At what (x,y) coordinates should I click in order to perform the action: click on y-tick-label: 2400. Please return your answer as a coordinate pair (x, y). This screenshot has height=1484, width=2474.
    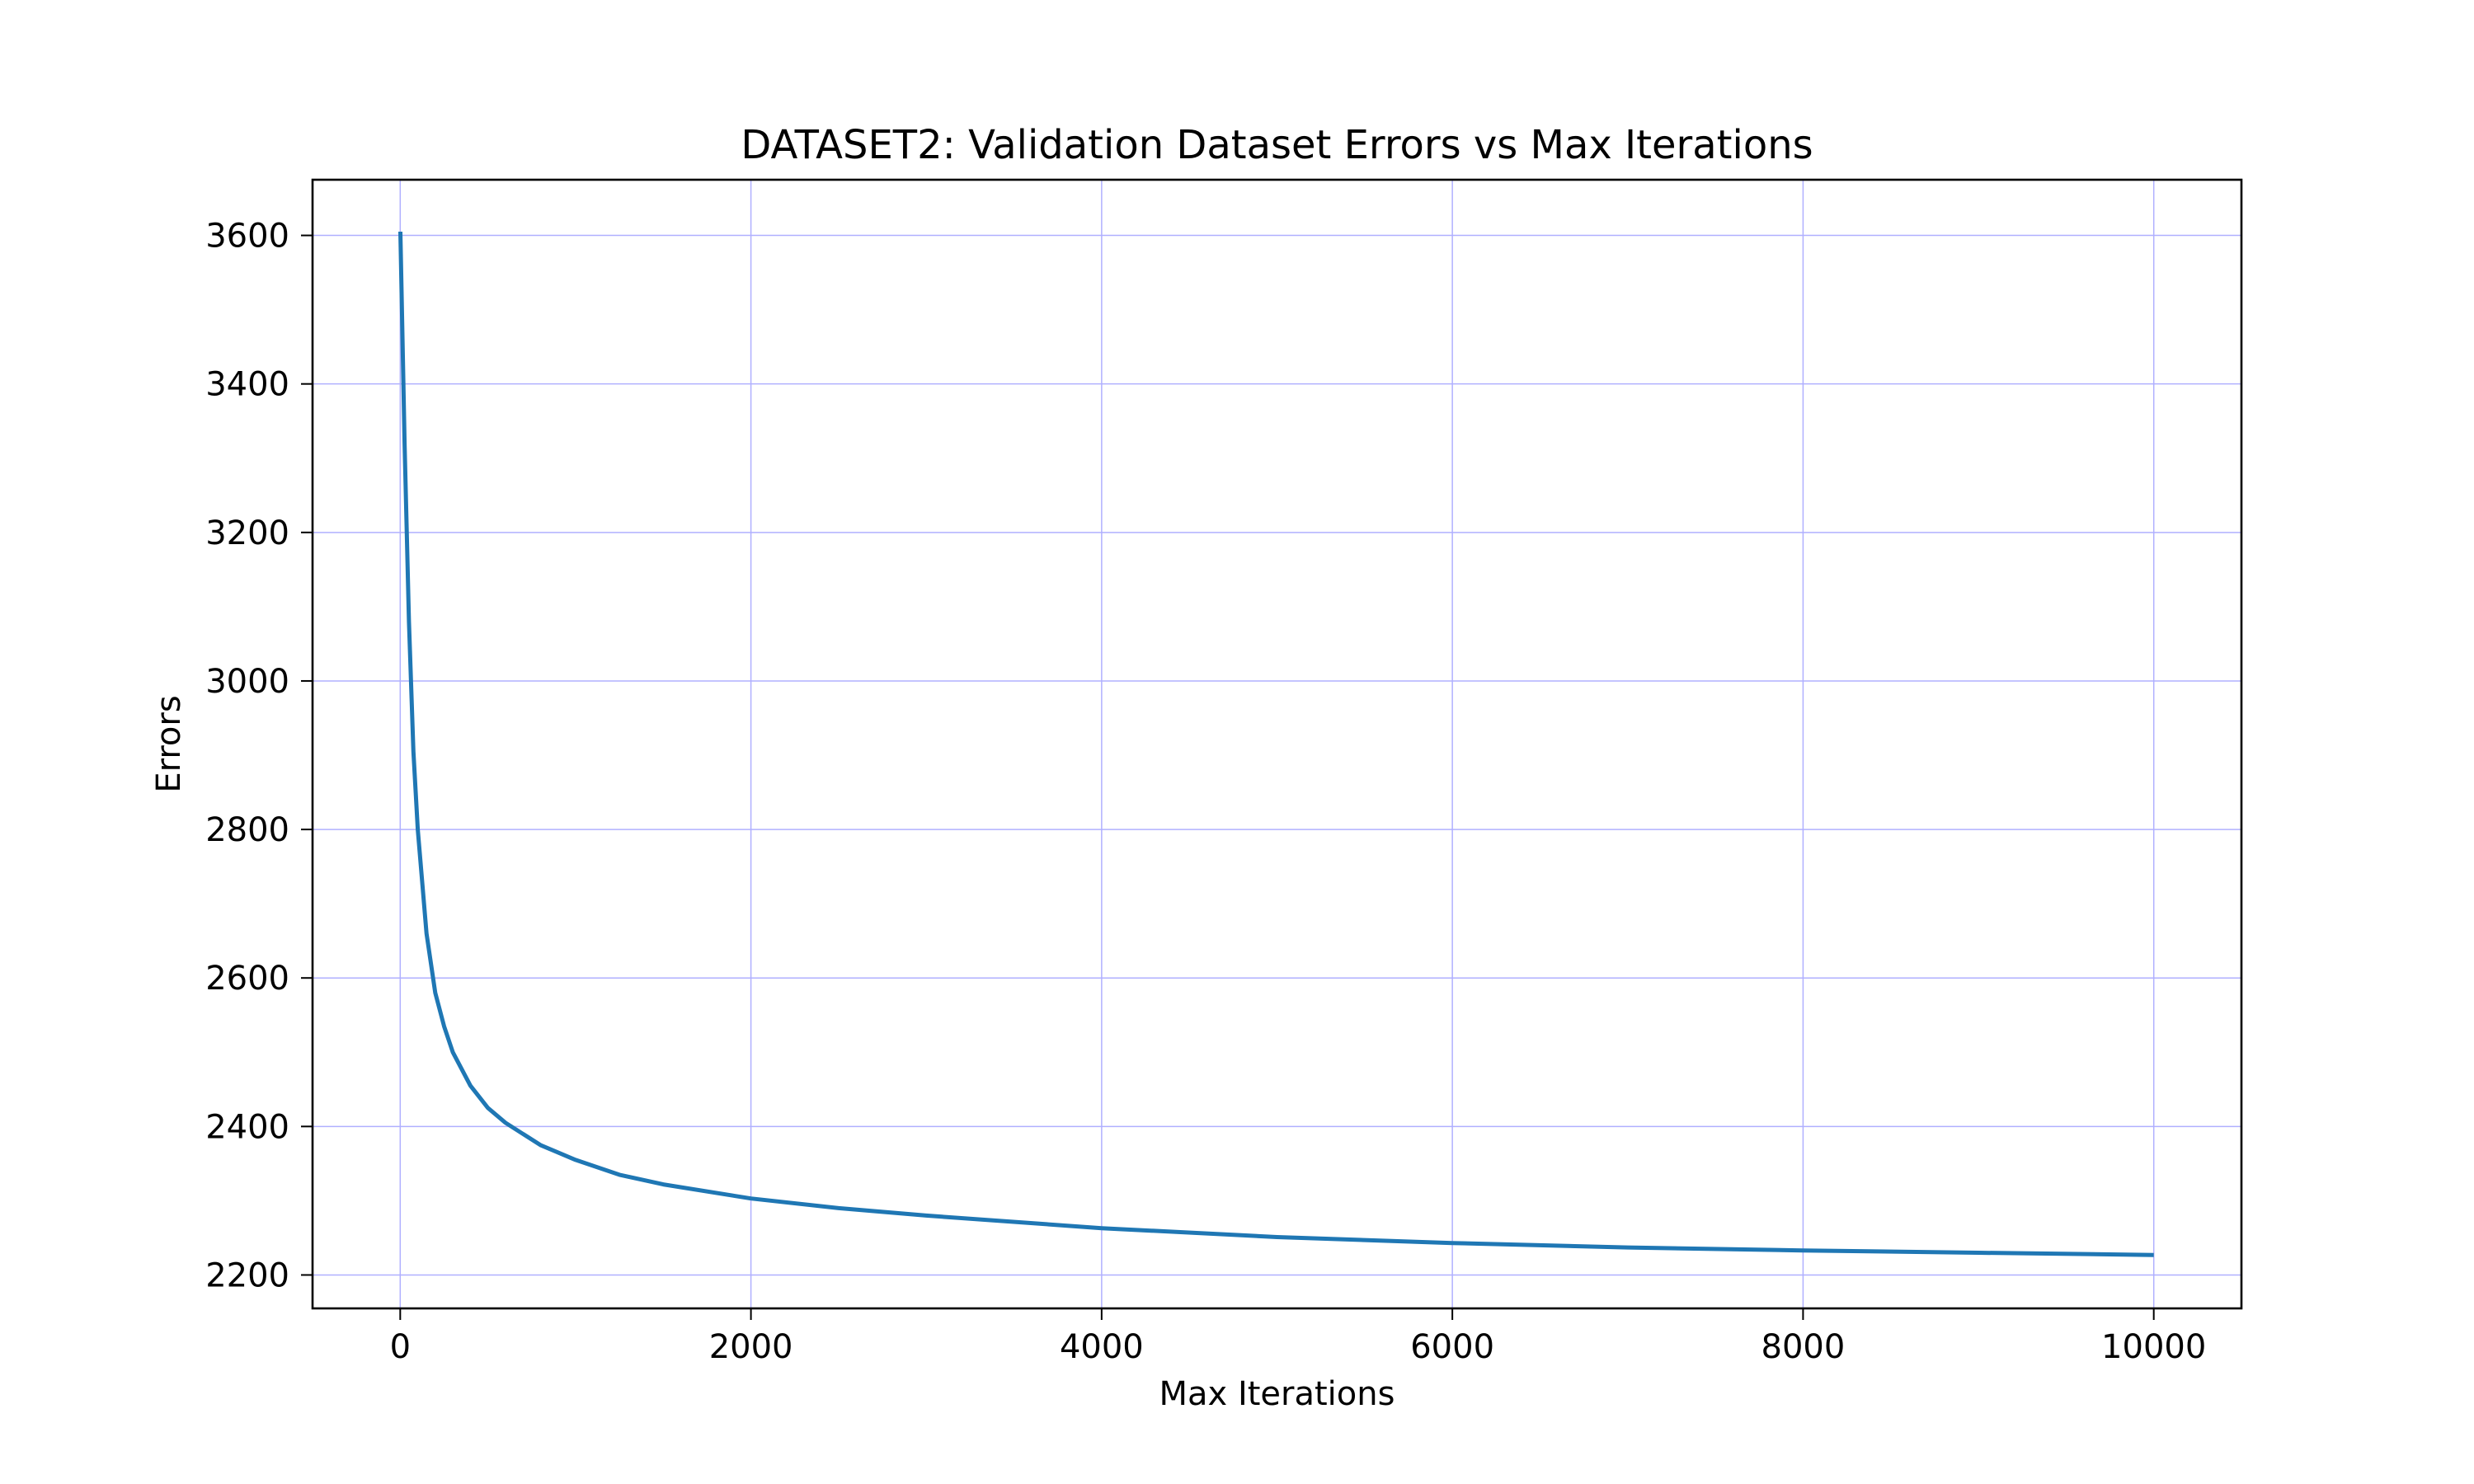
    Looking at the image, I should click on (247, 1127).